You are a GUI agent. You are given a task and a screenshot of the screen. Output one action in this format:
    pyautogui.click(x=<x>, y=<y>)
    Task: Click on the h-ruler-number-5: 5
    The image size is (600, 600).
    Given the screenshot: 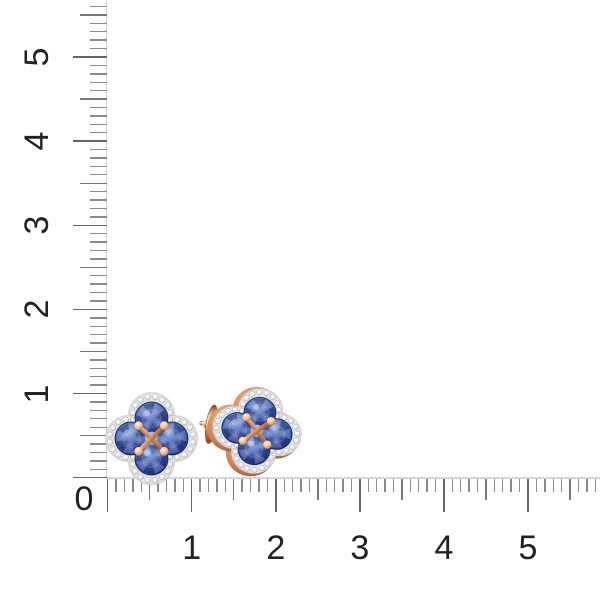 What is the action you would take?
    pyautogui.click(x=528, y=548)
    